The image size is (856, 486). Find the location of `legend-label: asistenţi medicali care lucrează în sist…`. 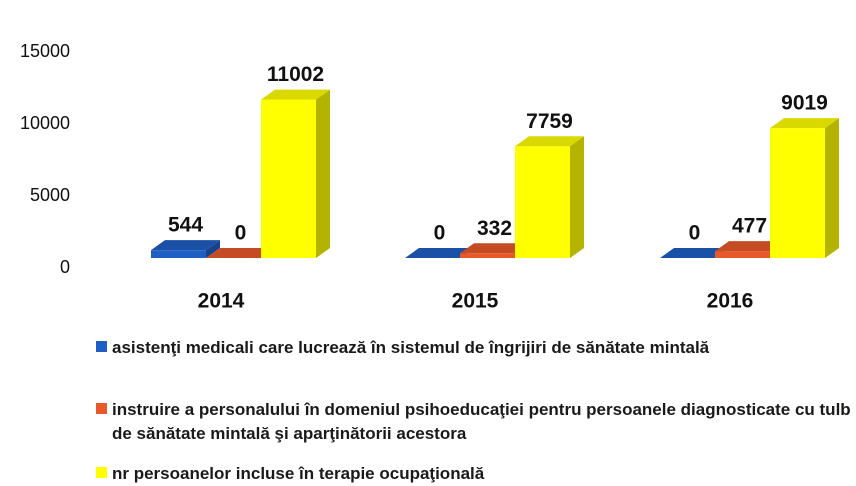

legend-label: asistenţi medicali care lucrează în sist… is located at coordinates (411, 347).